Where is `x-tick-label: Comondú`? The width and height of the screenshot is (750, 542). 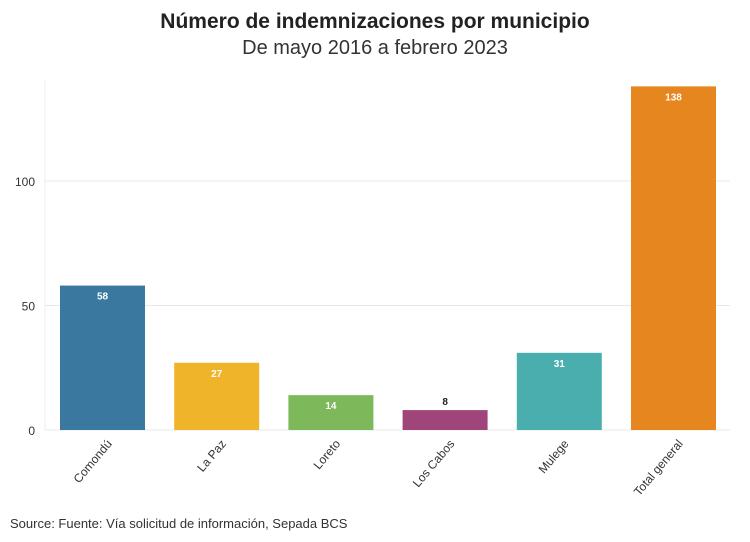
x-tick-label: Comondú is located at coordinates (93, 461).